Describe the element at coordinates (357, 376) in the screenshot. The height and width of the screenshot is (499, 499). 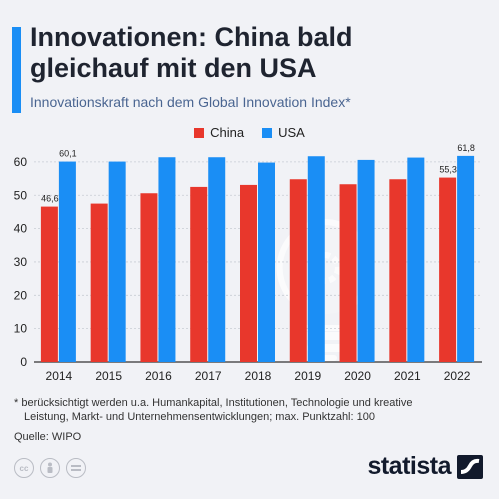
I see `x-tick-label: 2020` at that location.